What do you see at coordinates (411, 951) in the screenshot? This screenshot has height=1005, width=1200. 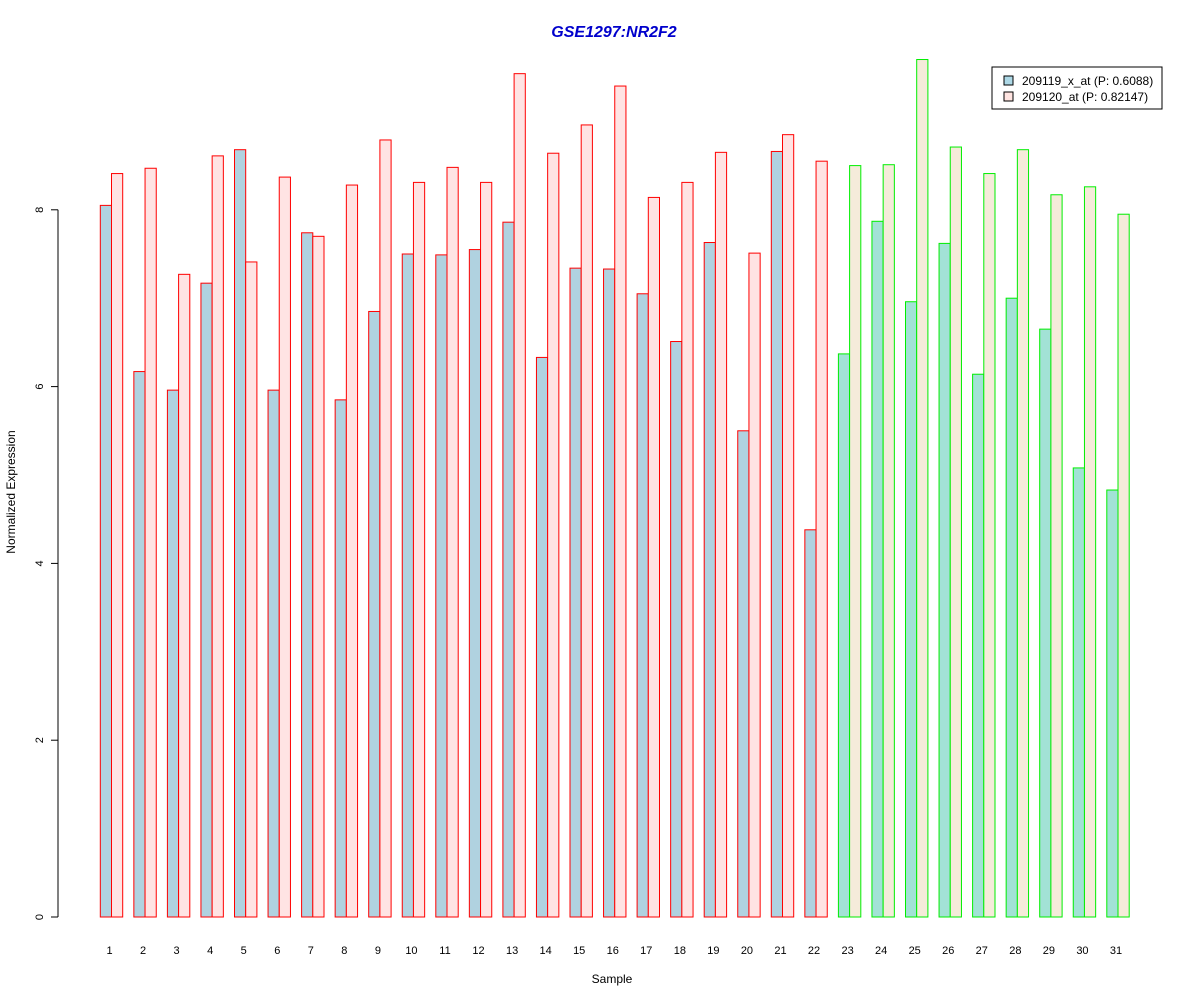 I see `x-tick-label: 10` at bounding box center [411, 951].